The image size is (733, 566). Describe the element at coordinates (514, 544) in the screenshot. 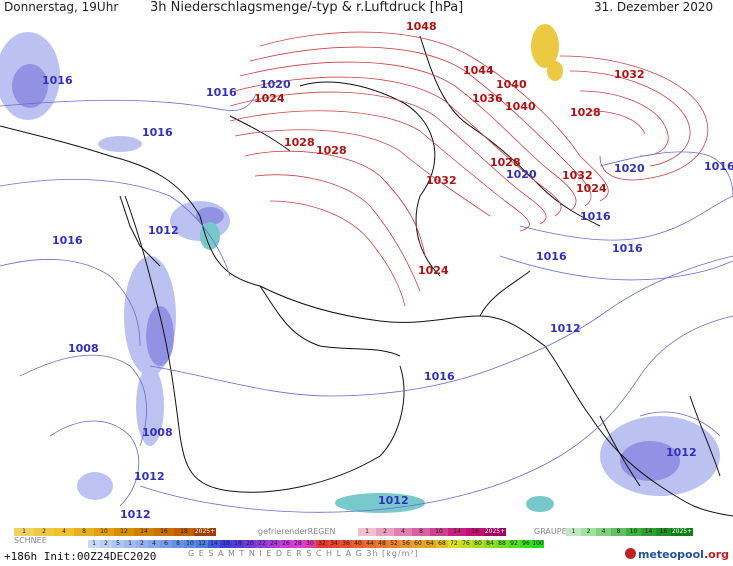

I see `legend-value: 92` at that location.